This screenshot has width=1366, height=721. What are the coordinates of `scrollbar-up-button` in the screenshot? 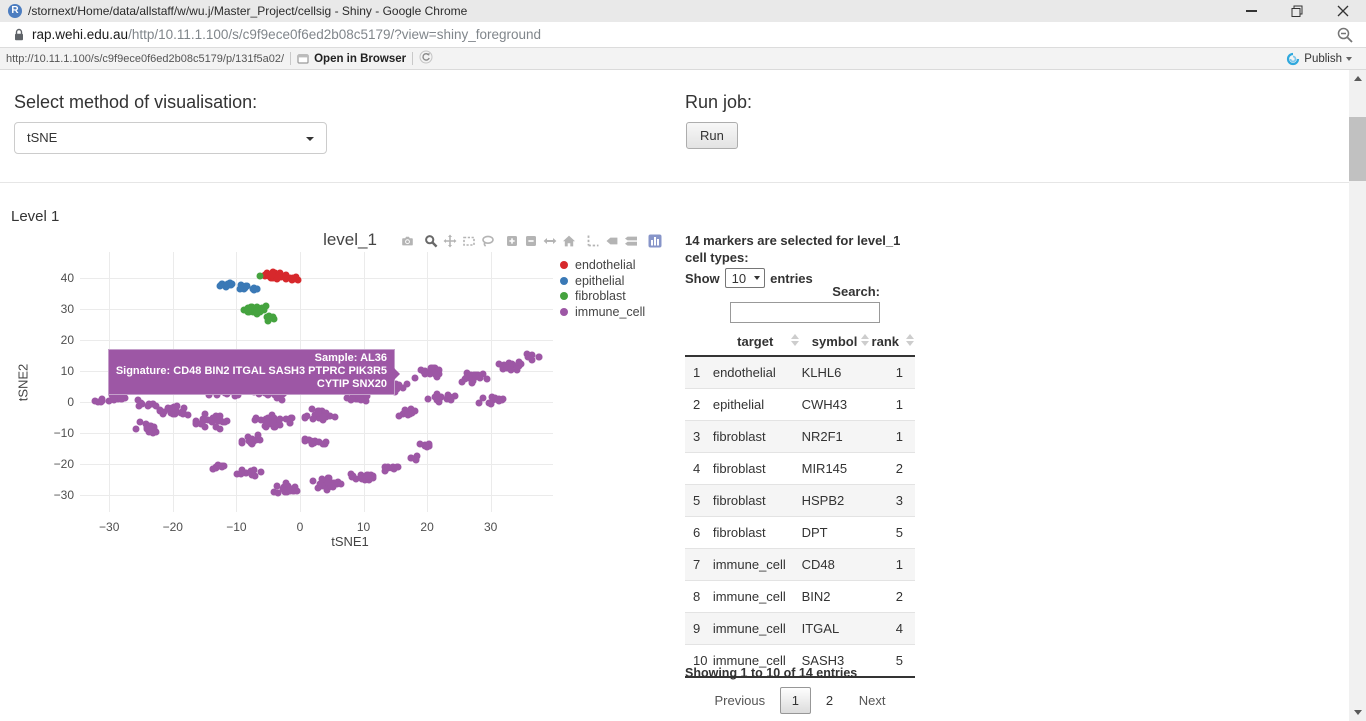 It's located at (1357, 78).